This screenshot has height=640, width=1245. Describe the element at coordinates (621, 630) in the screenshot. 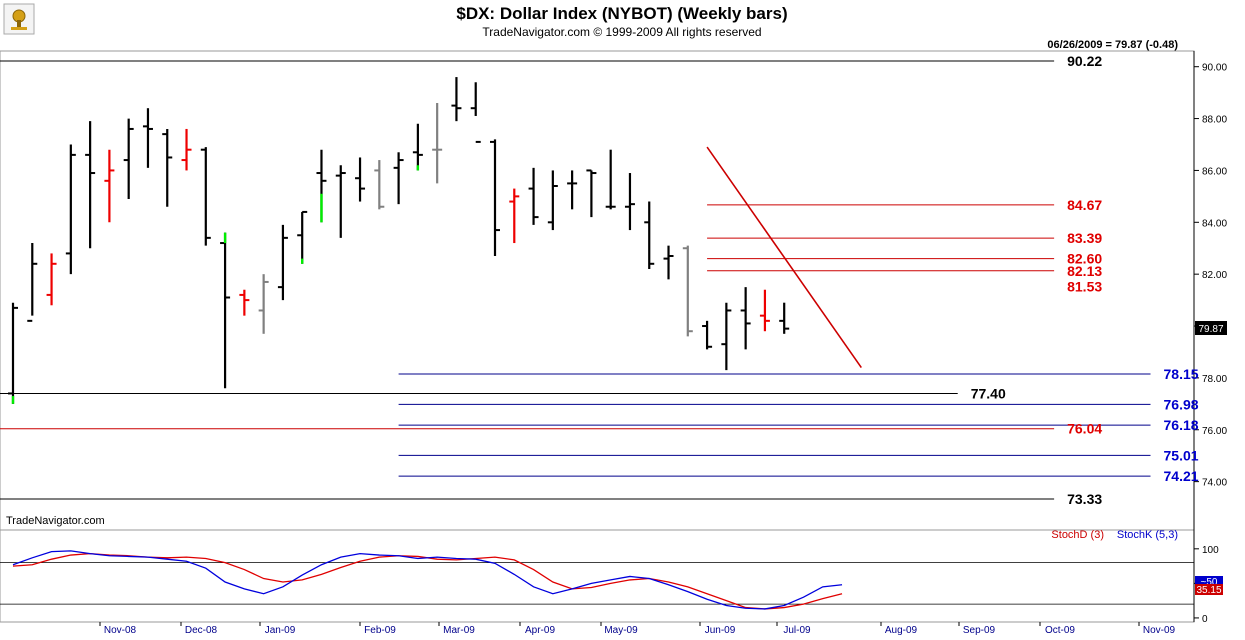

I see `month-label-May-09: May-09` at that location.